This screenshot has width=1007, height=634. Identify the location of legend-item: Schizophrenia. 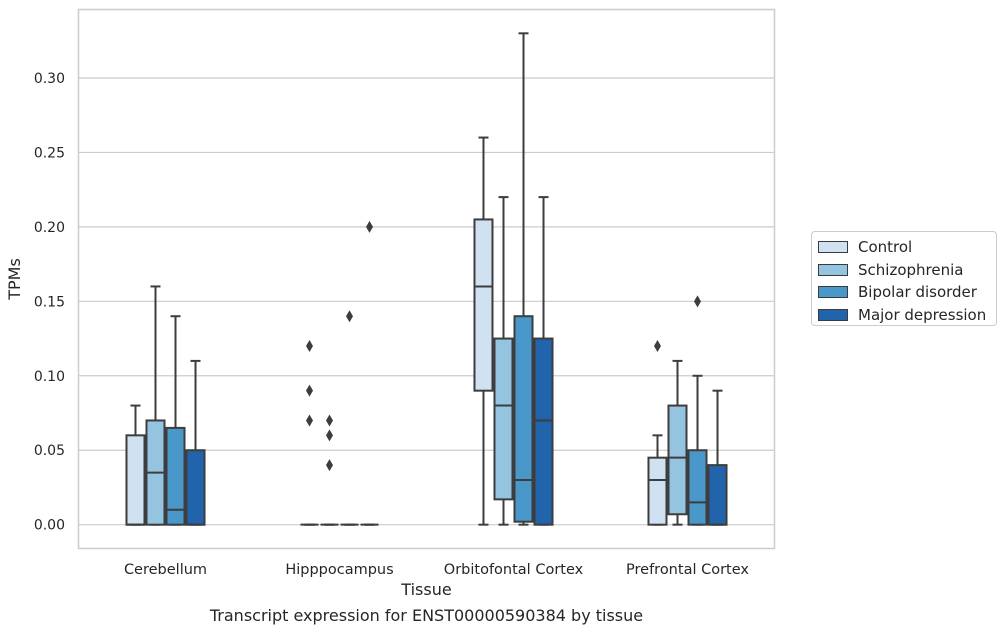
(907, 270).